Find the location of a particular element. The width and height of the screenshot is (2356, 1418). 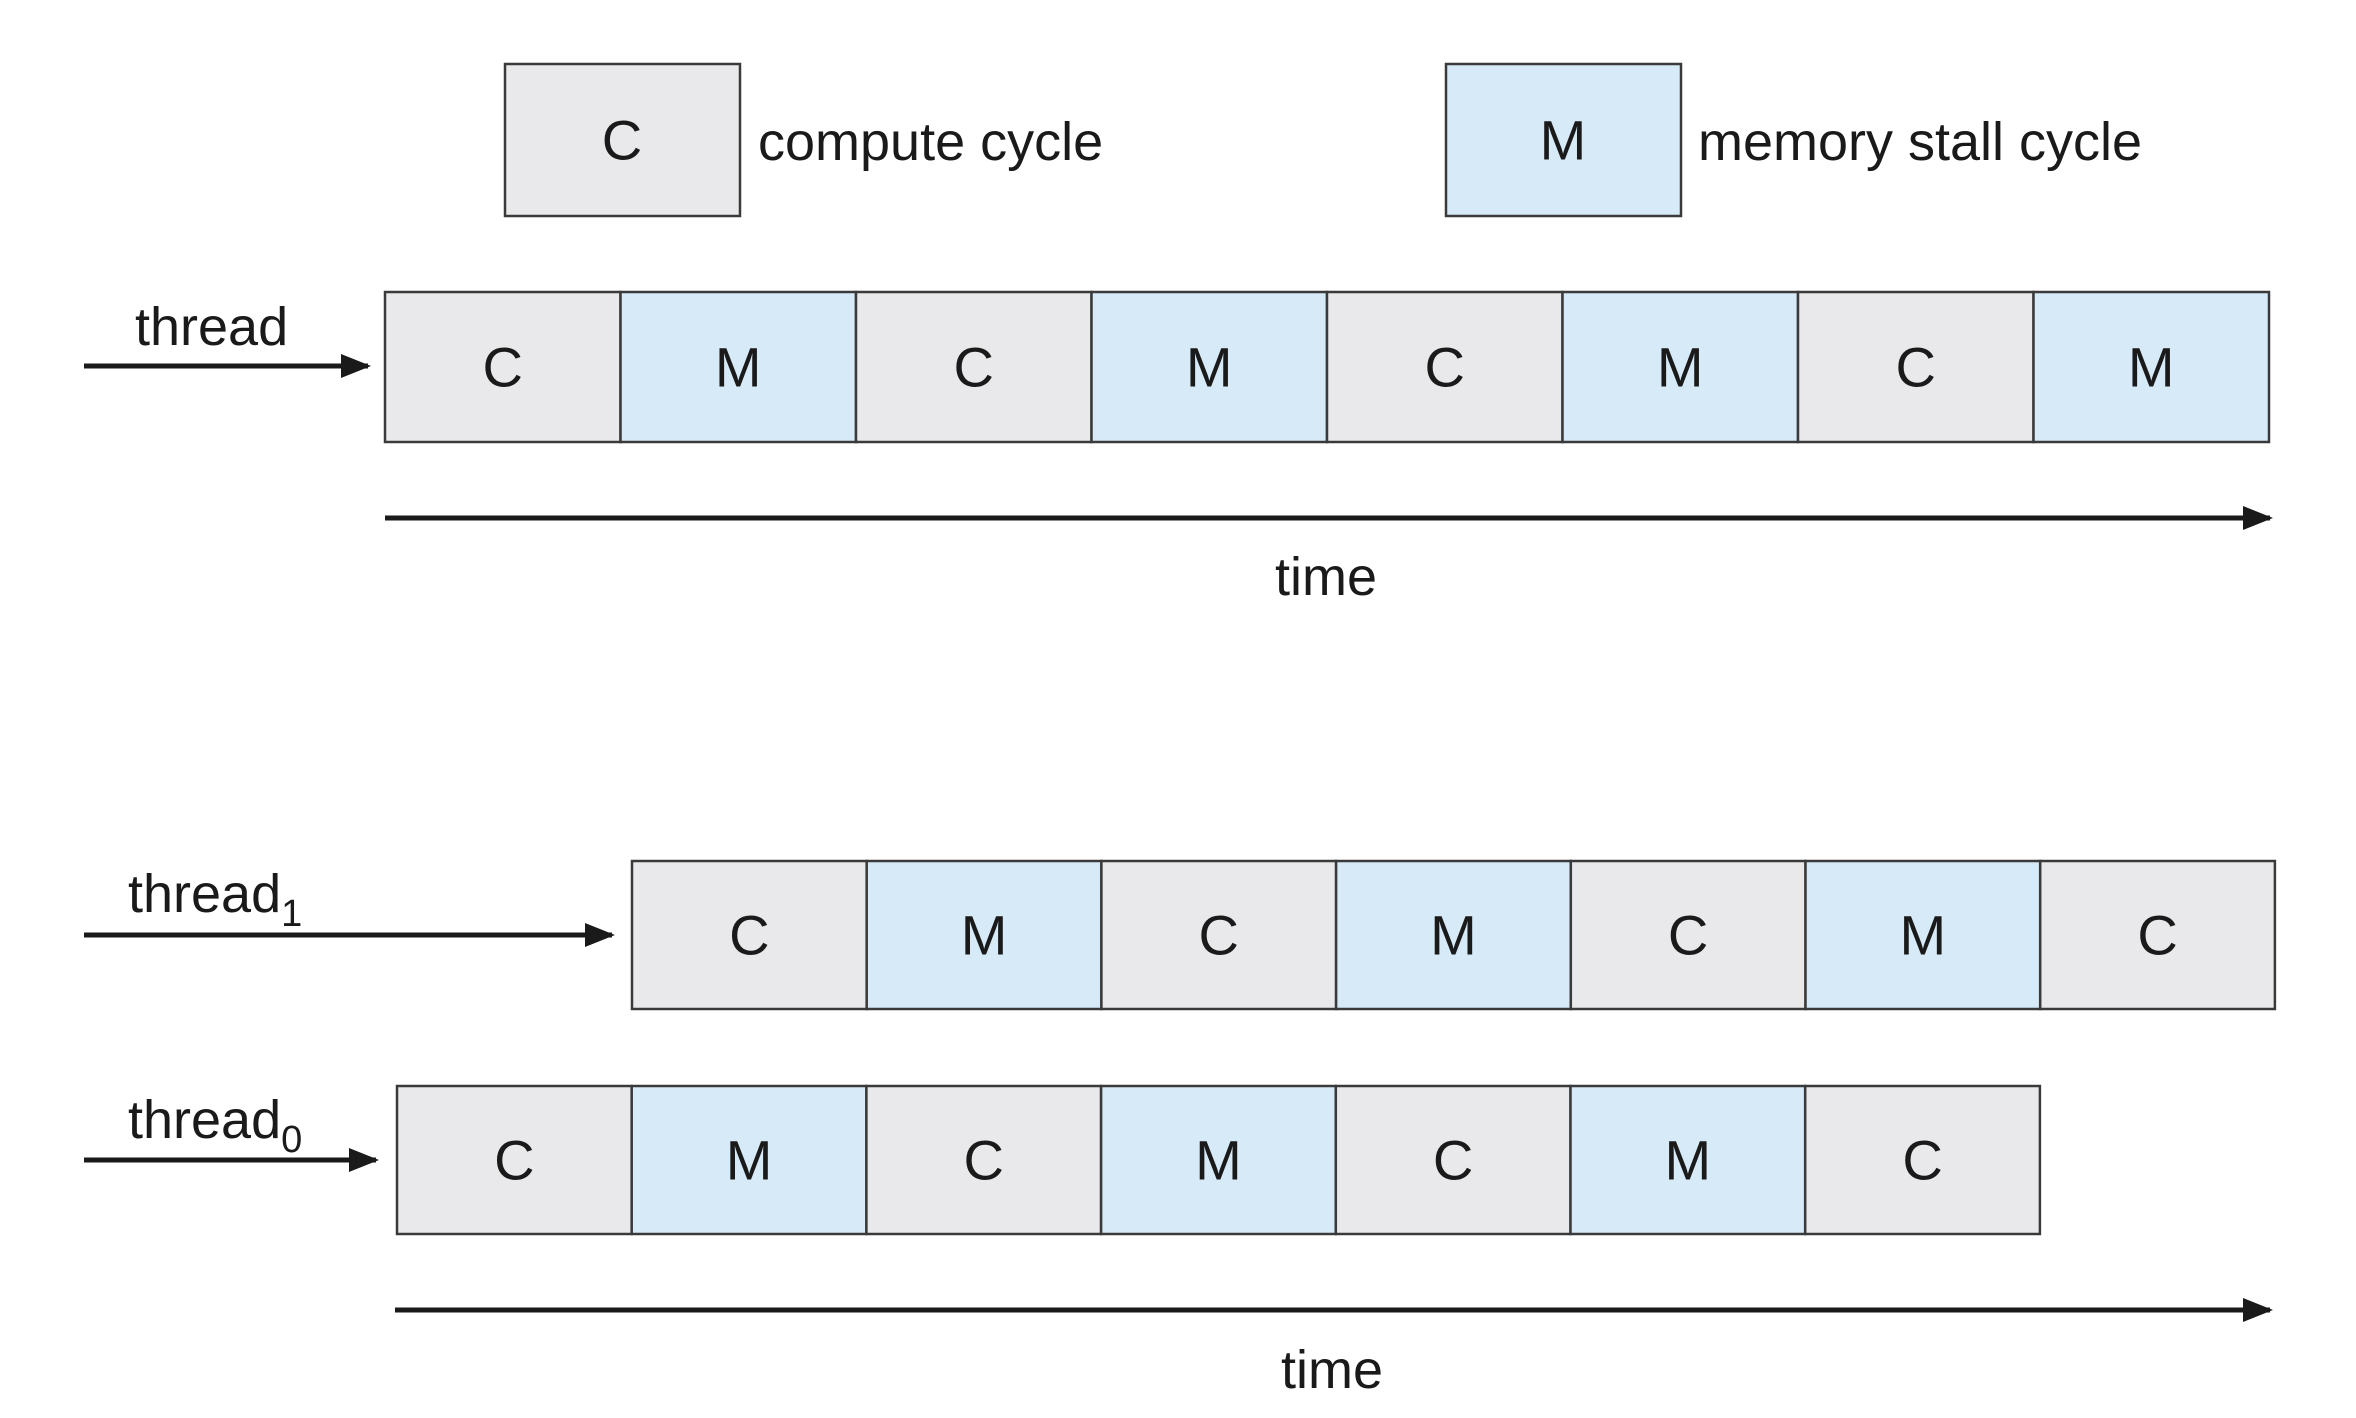

legend-memory-letter: M is located at coordinates (1563, 140).